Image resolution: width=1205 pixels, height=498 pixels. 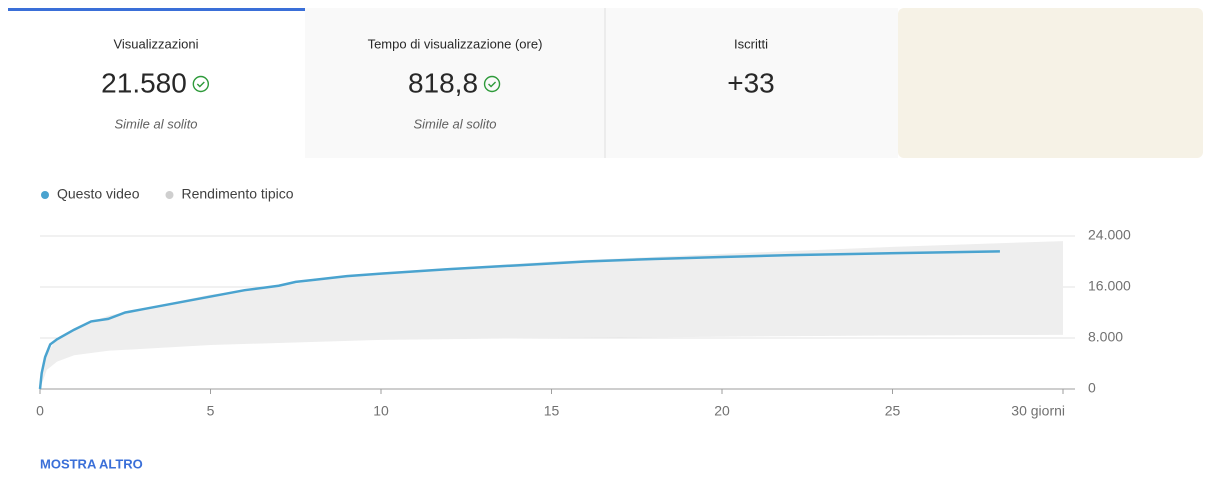 What do you see at coordinates (552, 411) in the screenshot?
I see `x-tick-label: 15` at bounding box center [552, 411].